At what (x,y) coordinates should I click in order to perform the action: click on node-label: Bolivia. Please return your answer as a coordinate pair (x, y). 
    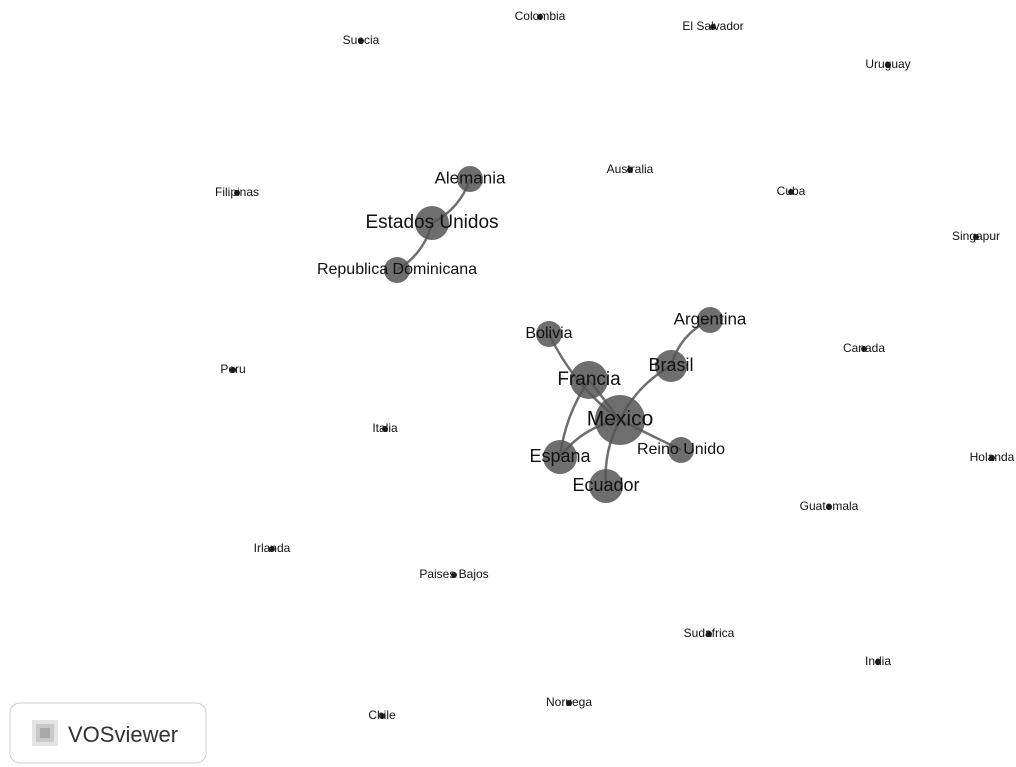
    Looking at the image, I should click on (548, 333).